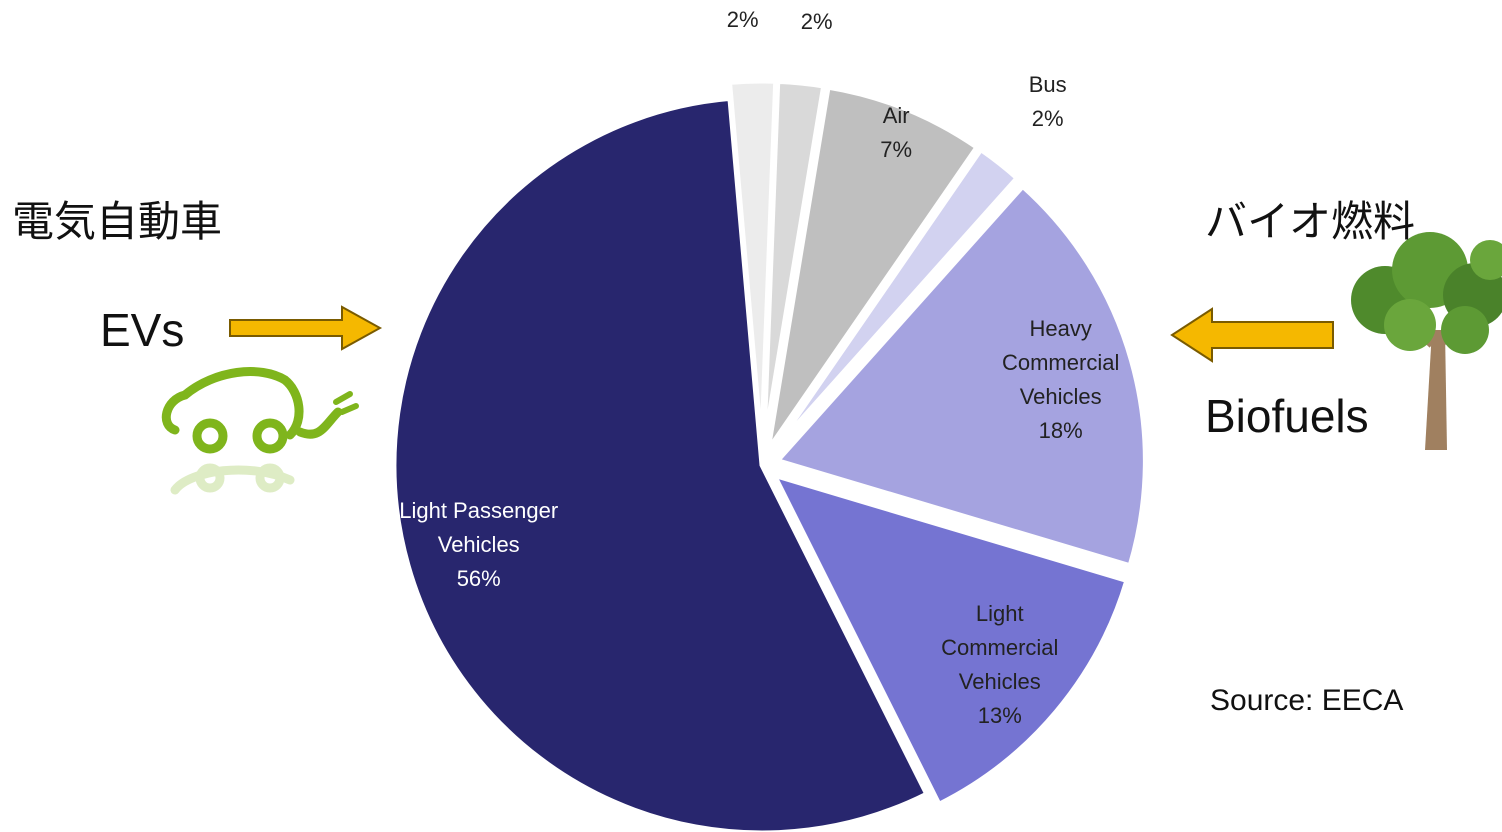 The width and height of the screenshot is (1502, 832). What do you see at coordinates (896, 149) in the screenshot?
I see `value-label: 7%` at bounding box center [896, 149].